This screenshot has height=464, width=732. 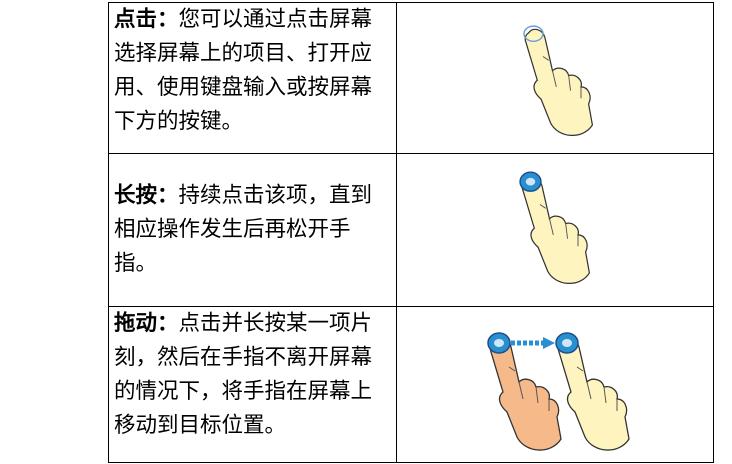 What do you see at coordinates (146, 195) in the screenshot?
I see `term: 长按：` at bounding box center [146, 195].